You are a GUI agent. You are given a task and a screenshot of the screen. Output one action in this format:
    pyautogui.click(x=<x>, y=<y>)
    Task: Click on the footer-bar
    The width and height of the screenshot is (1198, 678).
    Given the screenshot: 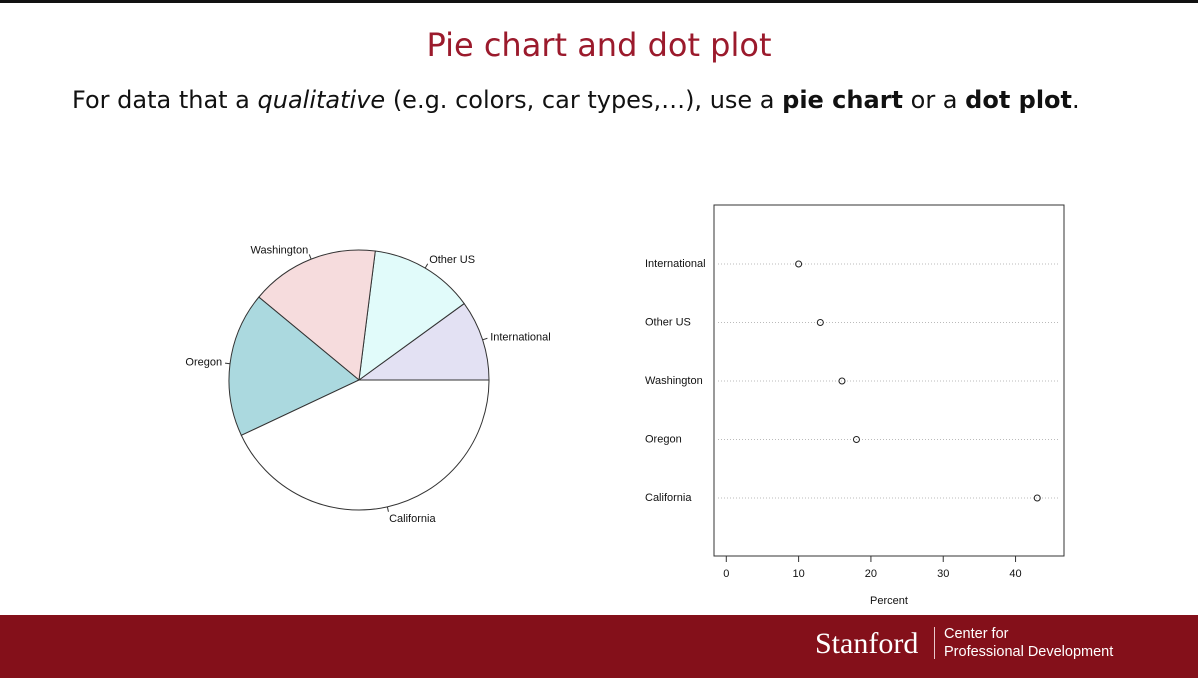 What is the action you would take?
    pyautogui.click(x=599, y=646)
    